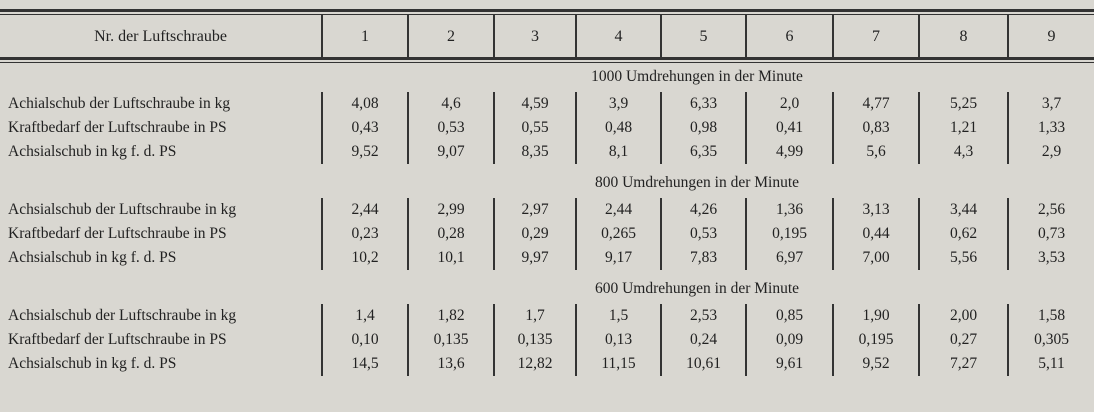  What do you see at coordinates (789, 36) in the screenshot?
I see `column-header: 6` at bounding box center [789, 36].